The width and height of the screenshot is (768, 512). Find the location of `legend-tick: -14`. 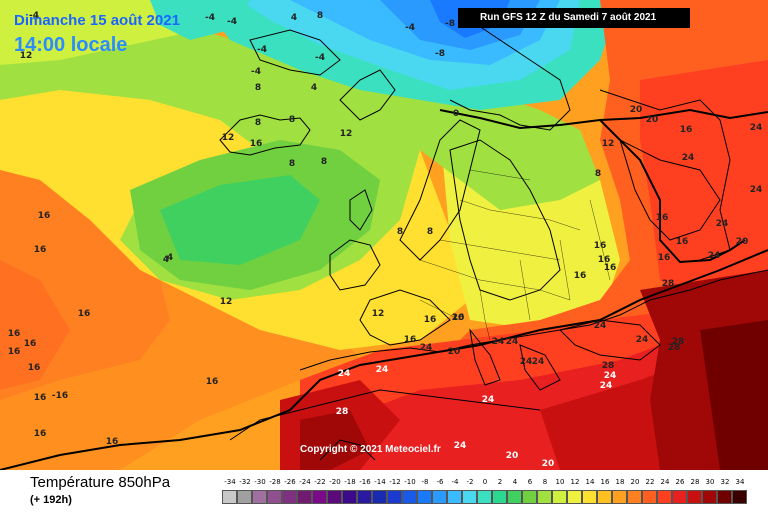

legend-tick: -14 is located at coordinates (380, 482).